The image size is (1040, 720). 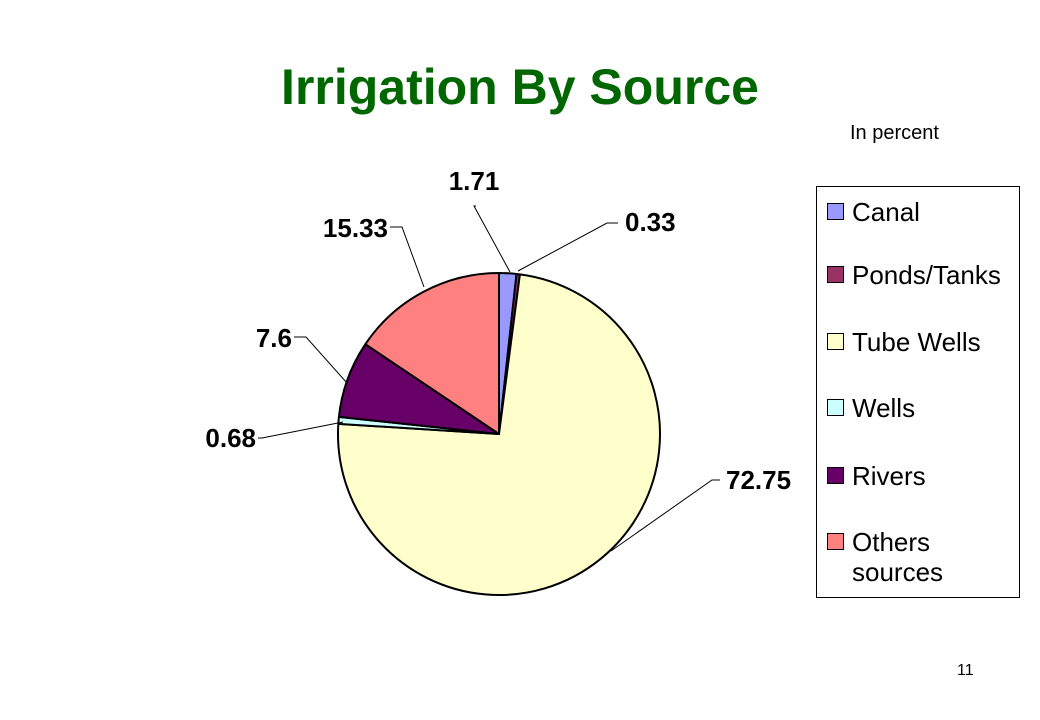 What do you see at coordinates (926, 275) in the screenshot?
I see `legend-label: Ponds/Tanks` at bounding box center [926, 275].